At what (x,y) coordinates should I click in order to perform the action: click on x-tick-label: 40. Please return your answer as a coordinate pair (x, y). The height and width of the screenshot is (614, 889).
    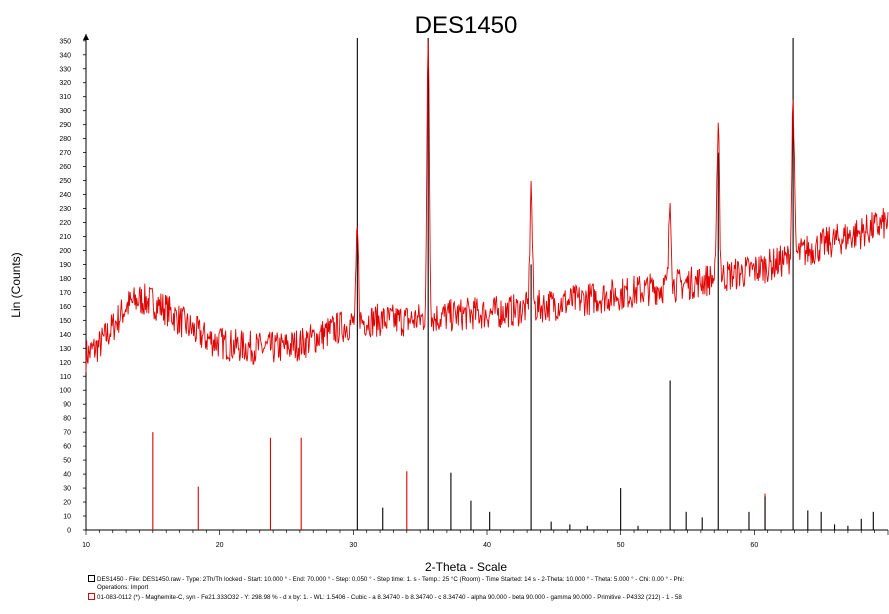
    Looking at the image, I should click on (487, 545).